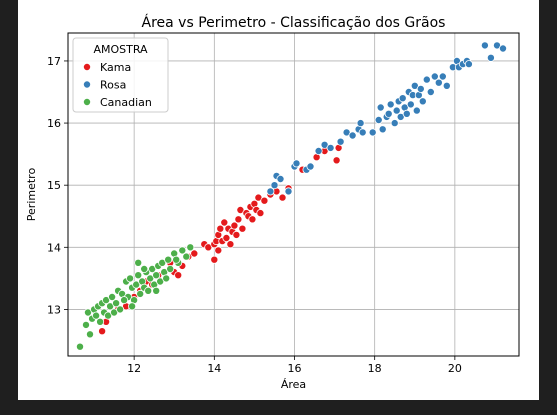  I want to click on legend-entries: Kama Rosa Canadian, so click(117, 85).